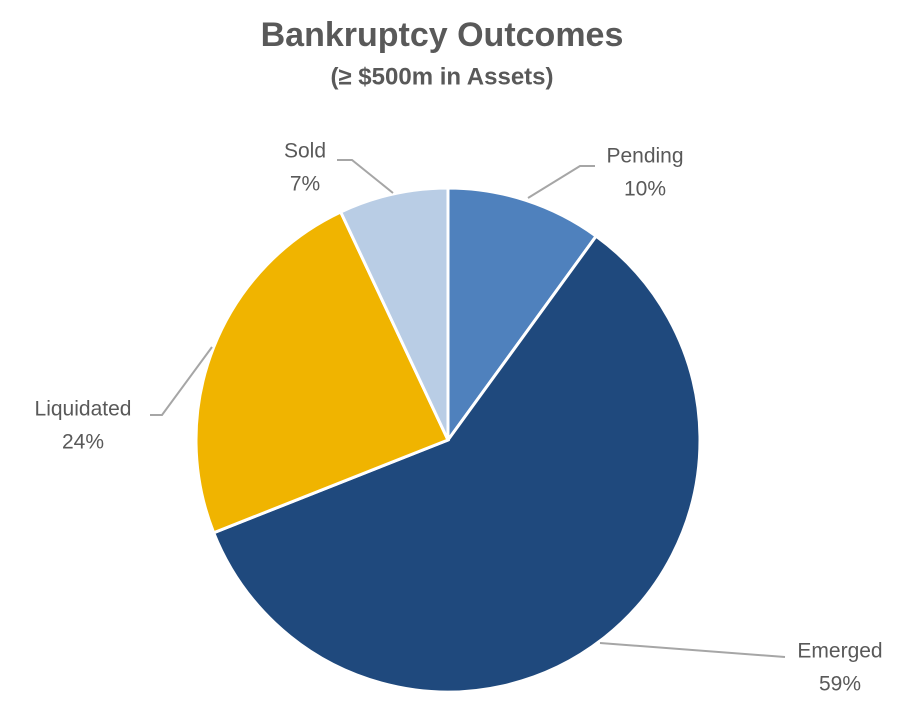  I want to click on slice-label: Emerged, so click(839, 651).